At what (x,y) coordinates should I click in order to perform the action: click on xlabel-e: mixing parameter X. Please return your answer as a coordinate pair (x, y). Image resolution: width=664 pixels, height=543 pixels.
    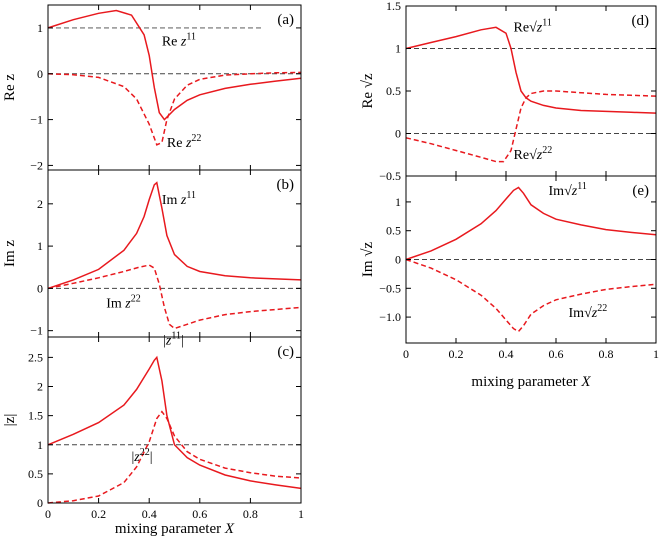
    Looking at the image, I should click on (531, 382).